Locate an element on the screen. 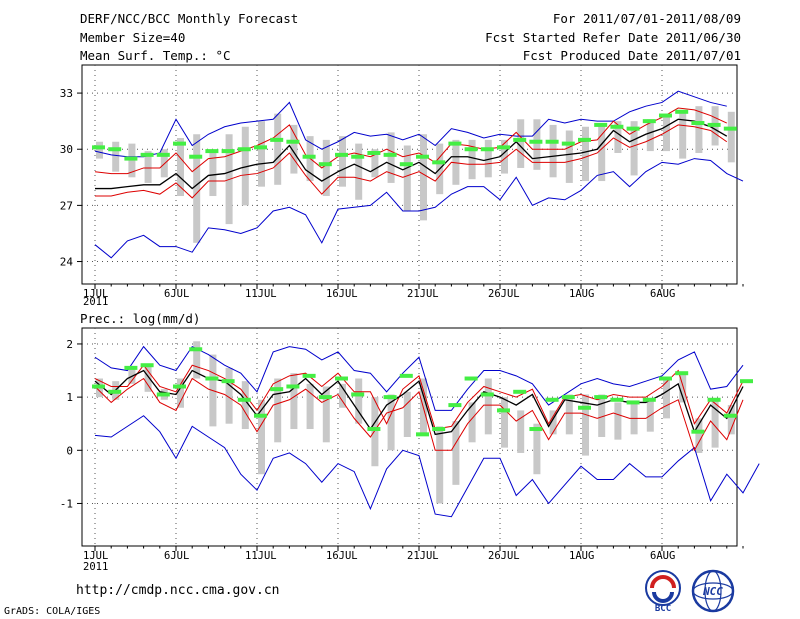 Image resolution: width=800 pixels, height=619 pixels. x-tick-label: 21JUL is located at coordinates (423, 556).